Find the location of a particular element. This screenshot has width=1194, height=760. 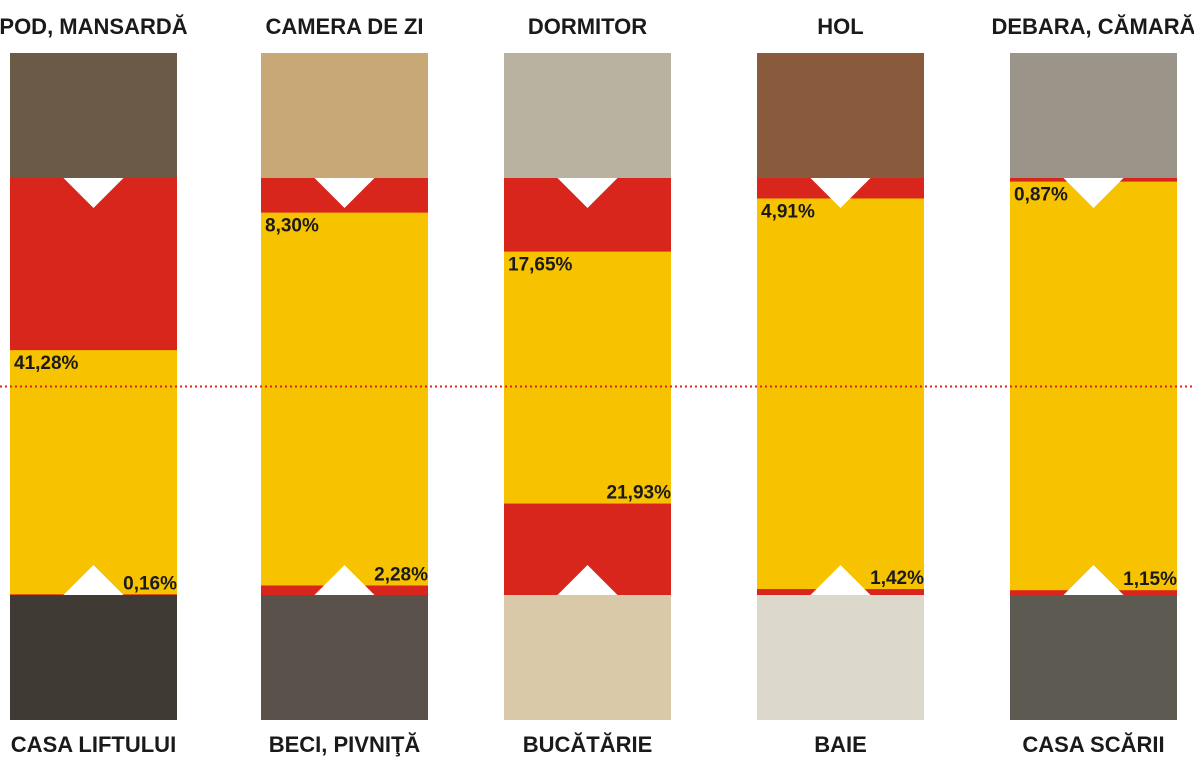

category-bottom: CASA SCĂRII is located at coordinates (1093, 744).